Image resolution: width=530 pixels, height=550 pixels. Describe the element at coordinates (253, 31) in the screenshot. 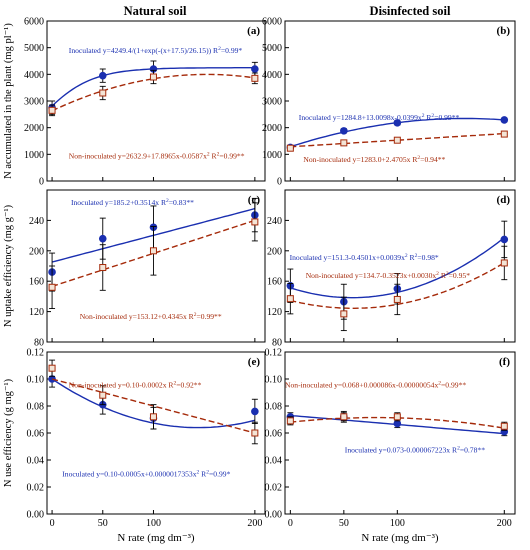

I see `panel-label: (a)` at that location.